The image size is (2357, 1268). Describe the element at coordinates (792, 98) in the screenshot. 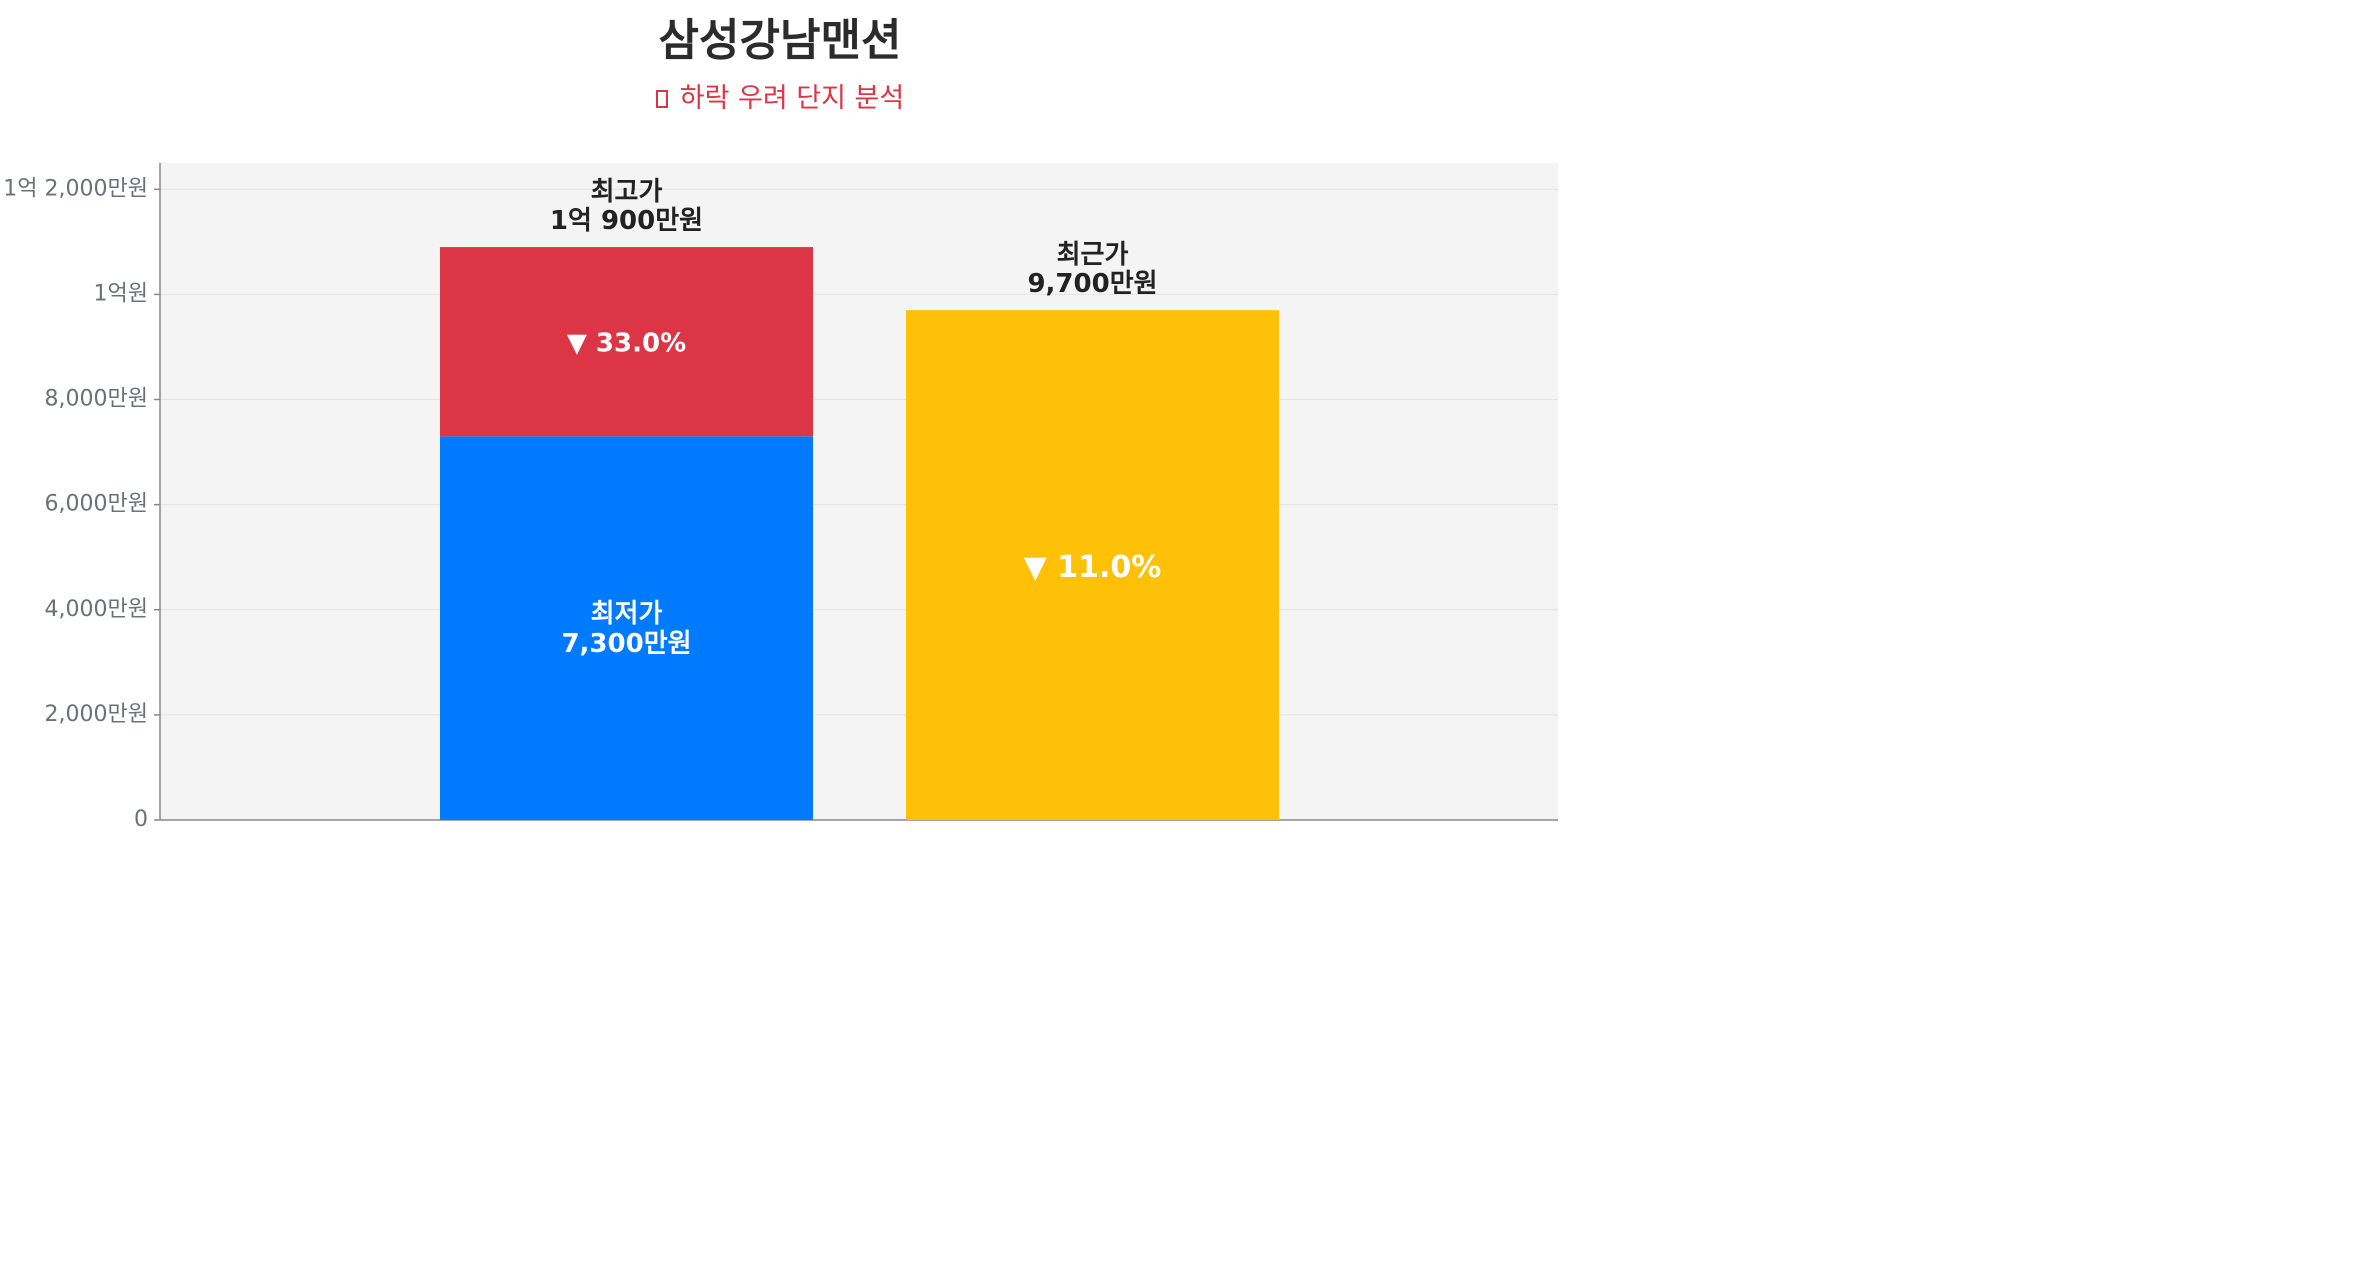

I see `subtitle-text: 하락 우려 단지 분석` at that location.